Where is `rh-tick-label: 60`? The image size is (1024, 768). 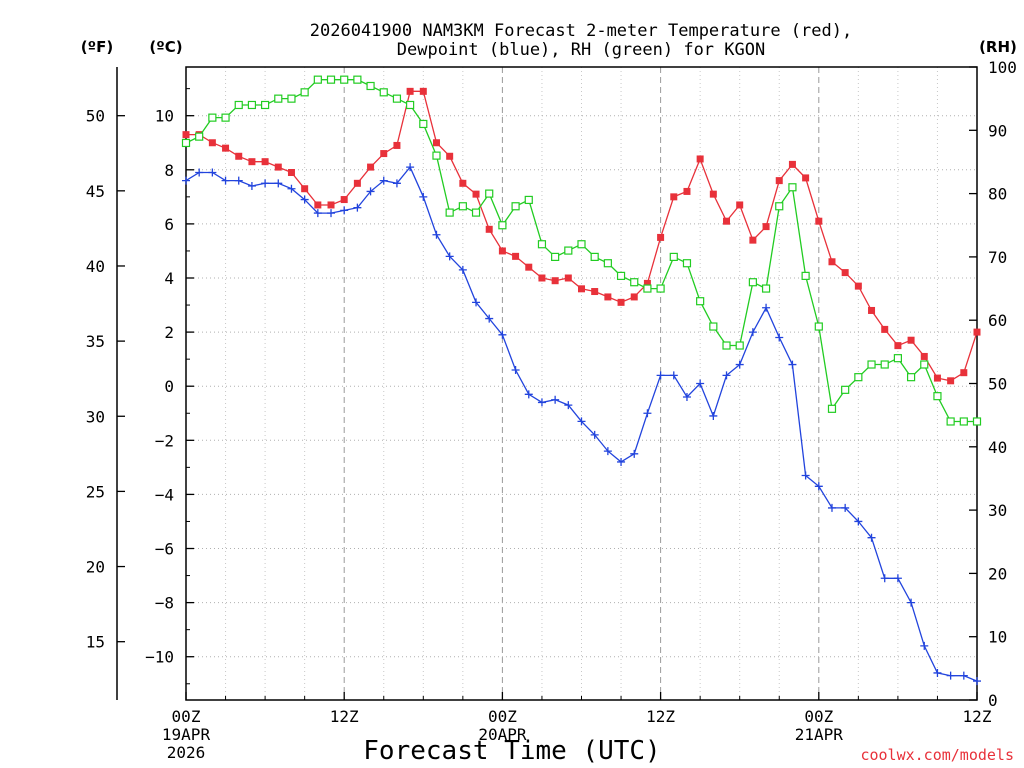
rh-tick-label: 60 is located at coordinates (997, 320).